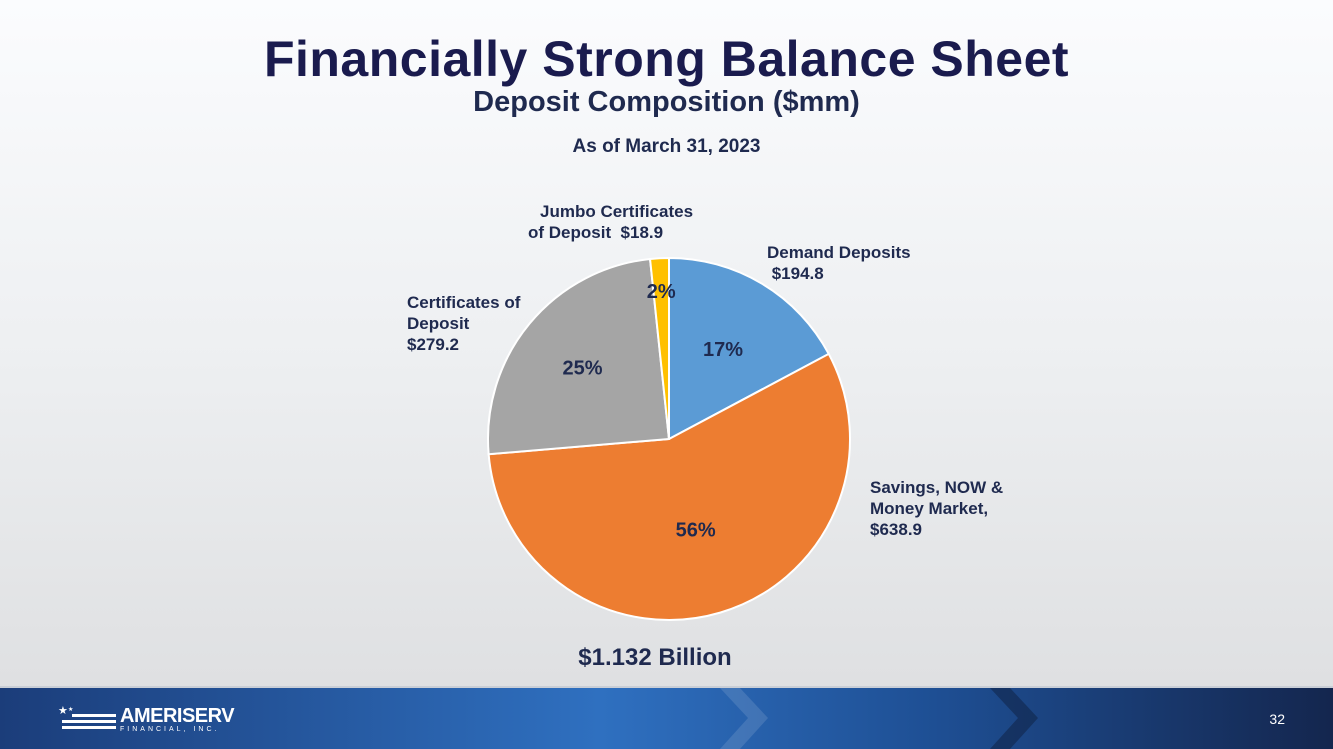 Image resolution: width=1333 pixels, height=749 pixels. What do you see at coordinates (937, 487) in the screenshot?
I see `category-label-line: Savings, NOW &` at bounding box center [937, 487].